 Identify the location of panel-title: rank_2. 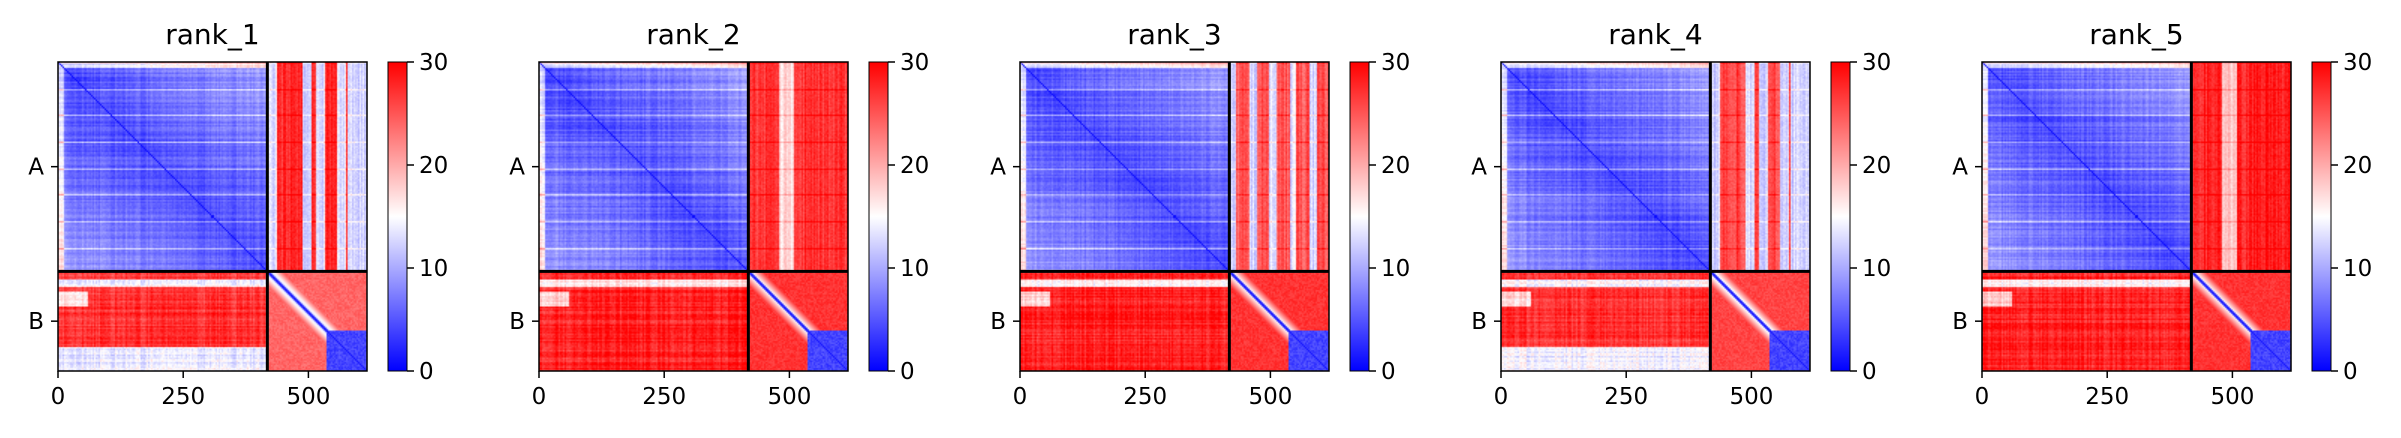
(693, 34).